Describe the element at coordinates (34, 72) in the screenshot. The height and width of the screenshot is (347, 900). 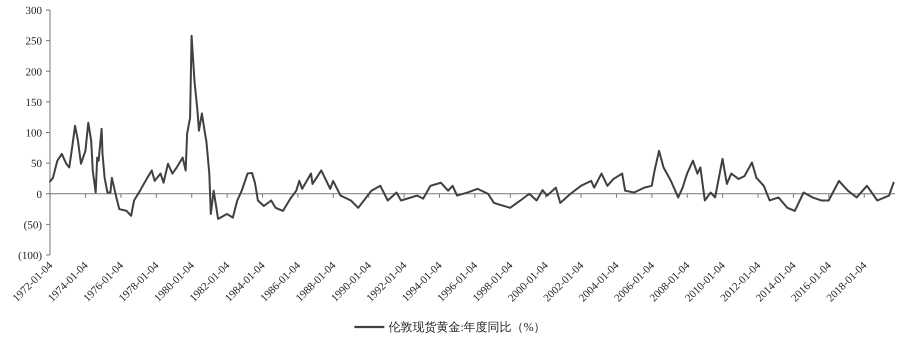
I see `y-tick-label: 200` at that location.